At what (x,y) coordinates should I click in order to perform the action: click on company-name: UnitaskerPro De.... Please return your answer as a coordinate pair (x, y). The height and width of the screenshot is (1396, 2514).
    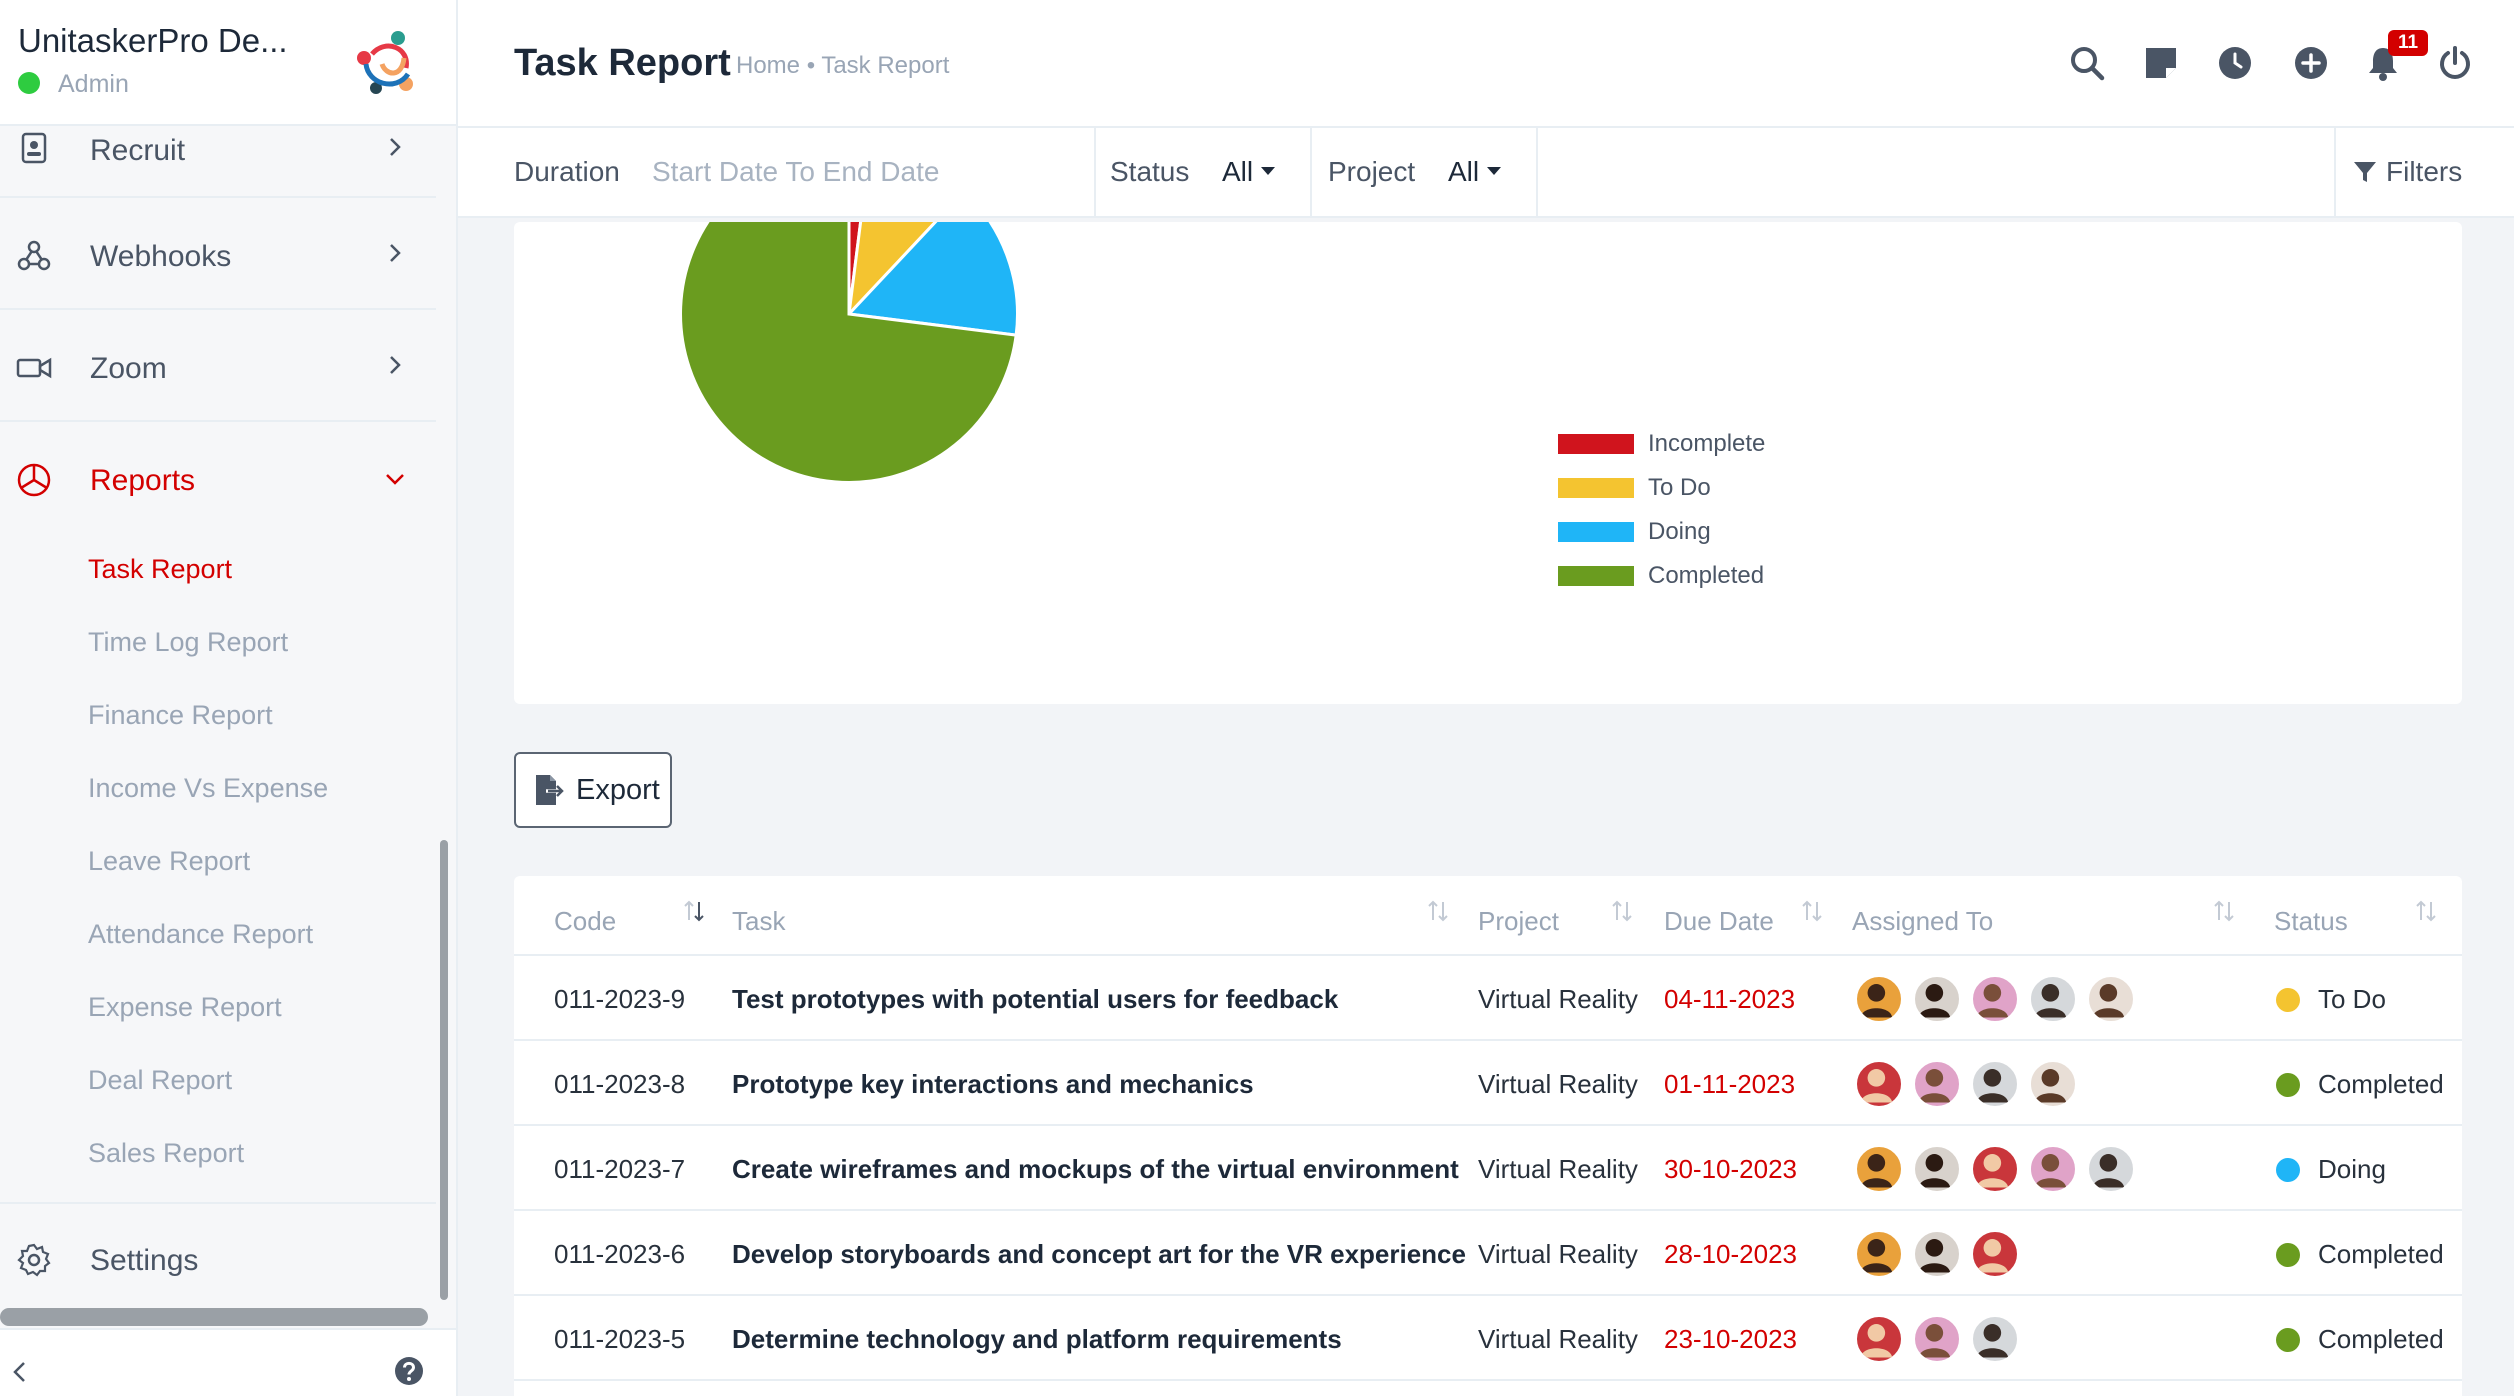
    Looking at the image, I should click on (153, 40).